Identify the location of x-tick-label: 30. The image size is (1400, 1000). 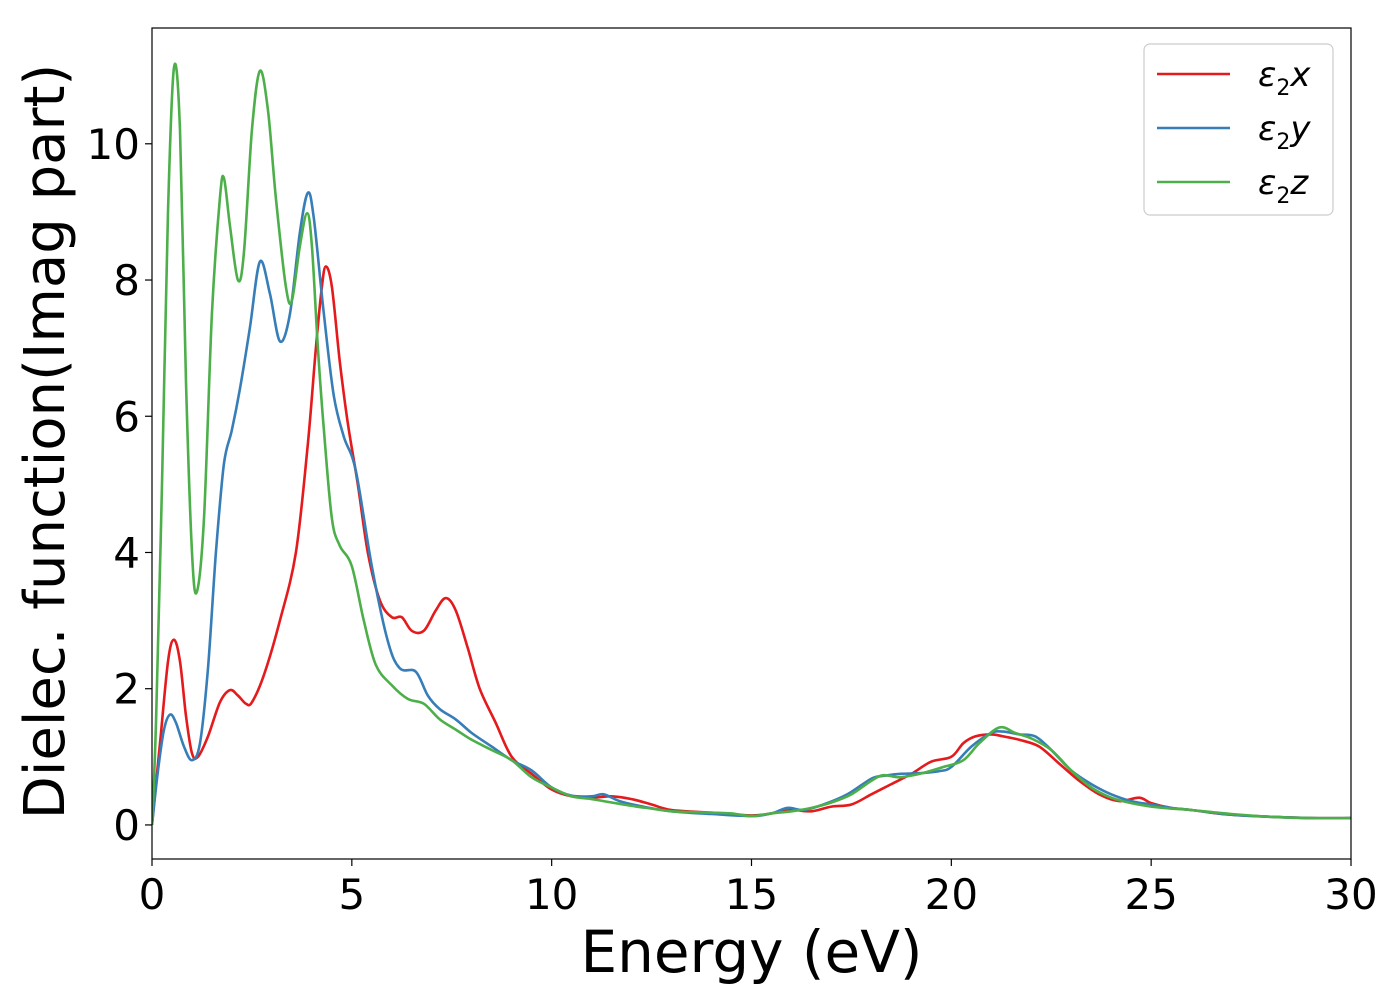
(1350, 894).